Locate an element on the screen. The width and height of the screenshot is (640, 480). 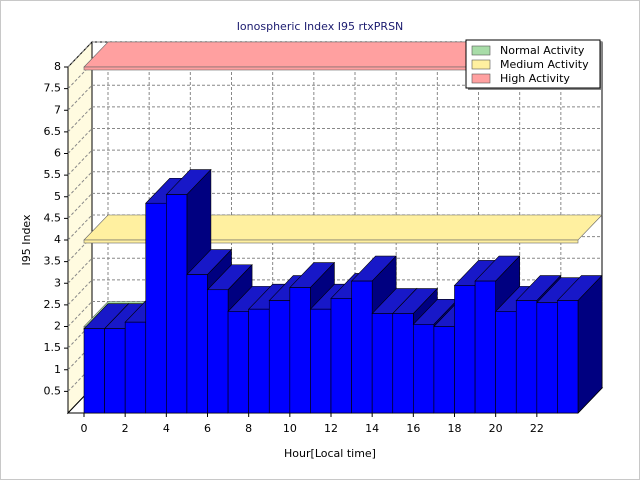
y-tick-label: 4.5 is located at coordinates (53, 217).